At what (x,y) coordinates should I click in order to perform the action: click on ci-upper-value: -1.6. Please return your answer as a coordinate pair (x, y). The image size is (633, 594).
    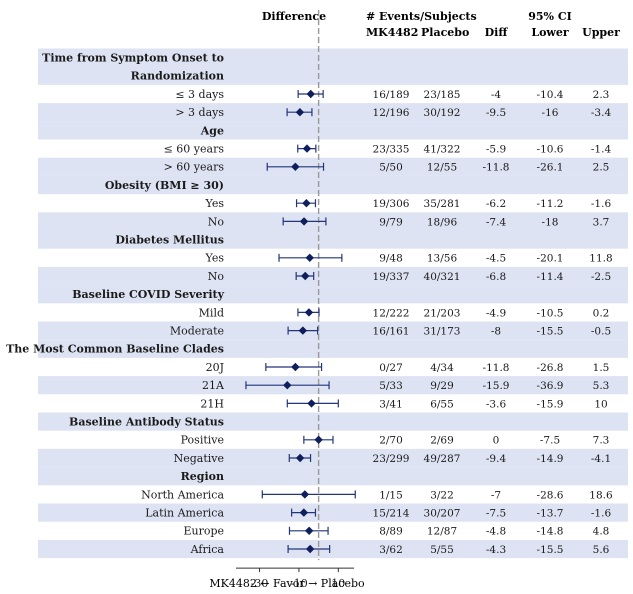
    Looking at the image, I should click on (601, 204).